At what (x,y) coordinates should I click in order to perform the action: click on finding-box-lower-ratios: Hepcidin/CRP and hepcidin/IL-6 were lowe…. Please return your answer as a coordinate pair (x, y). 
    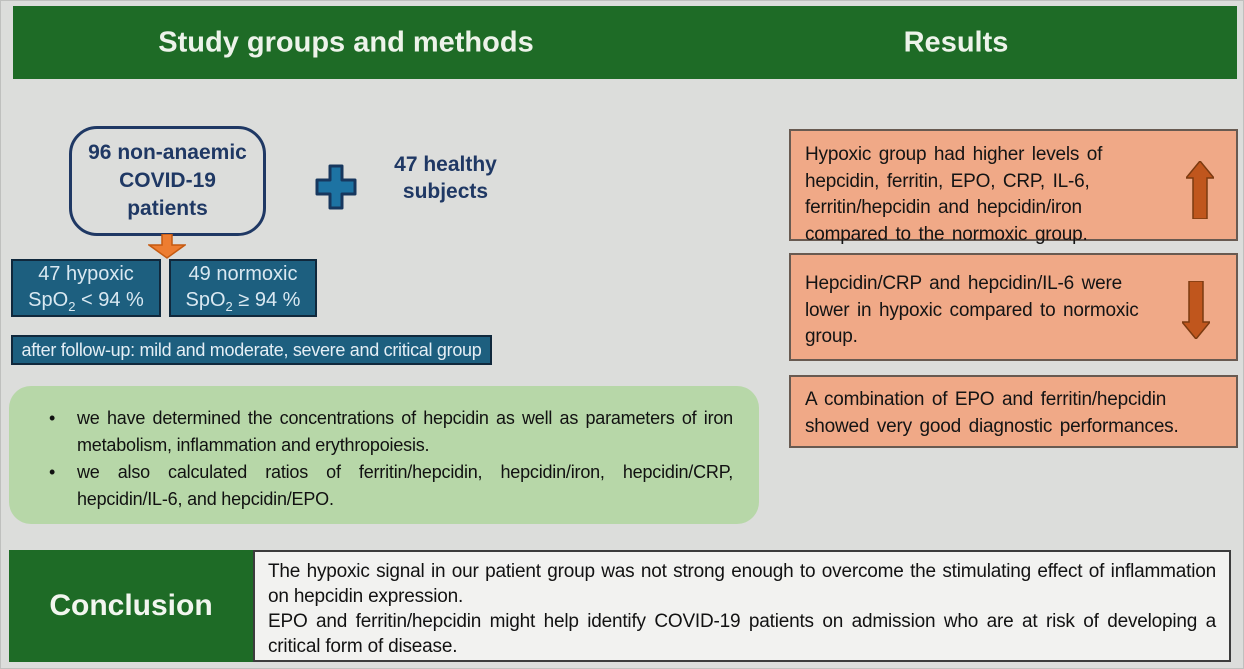
    Looking at the image, I should click on (1013, 307).